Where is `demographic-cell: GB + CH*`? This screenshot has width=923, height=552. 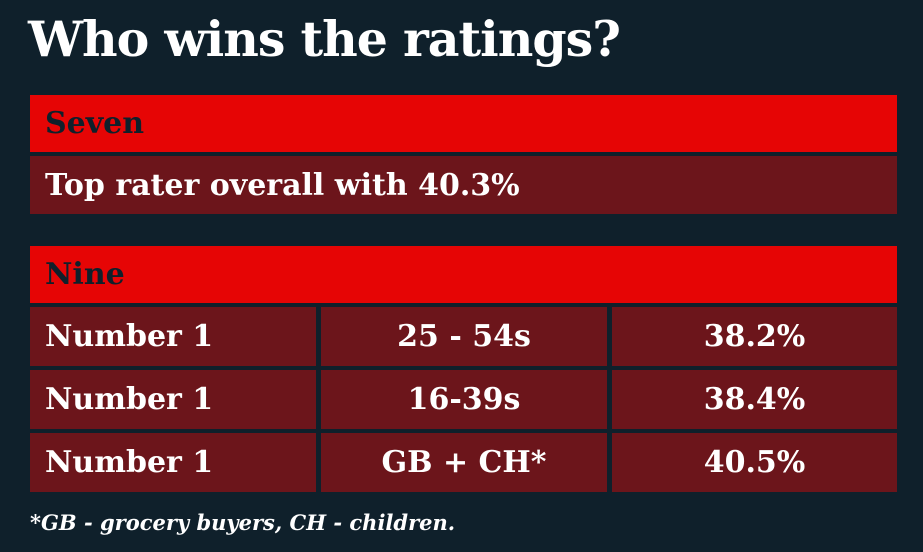 demographic-cell: GB + CH* is located at coordinates (464, 462).